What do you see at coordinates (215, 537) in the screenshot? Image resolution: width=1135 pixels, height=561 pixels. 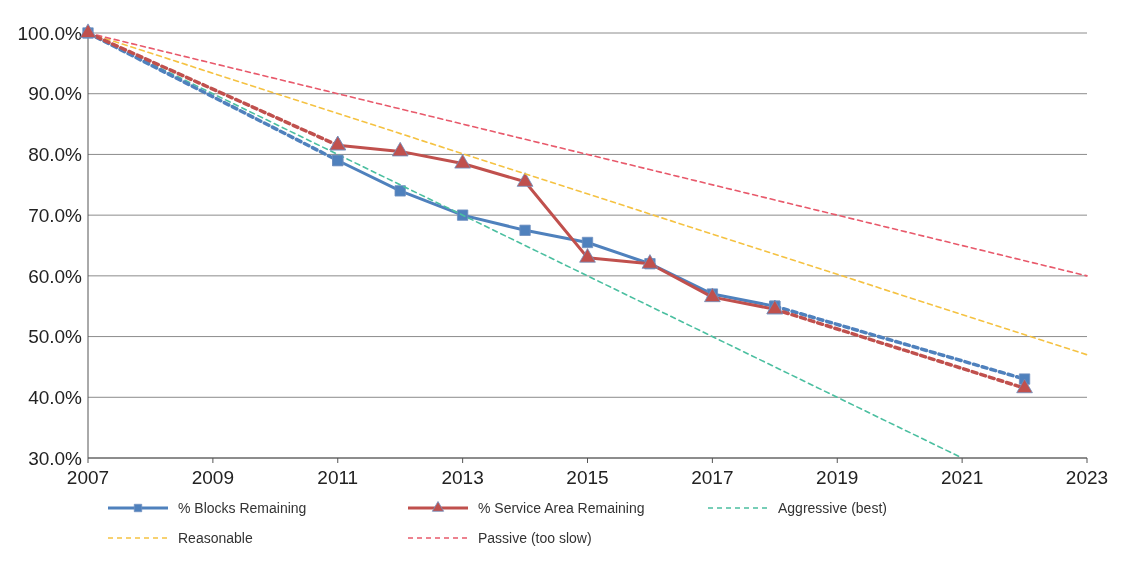 I see `legend-label: Reasonable` at bounding box center [215, 537].